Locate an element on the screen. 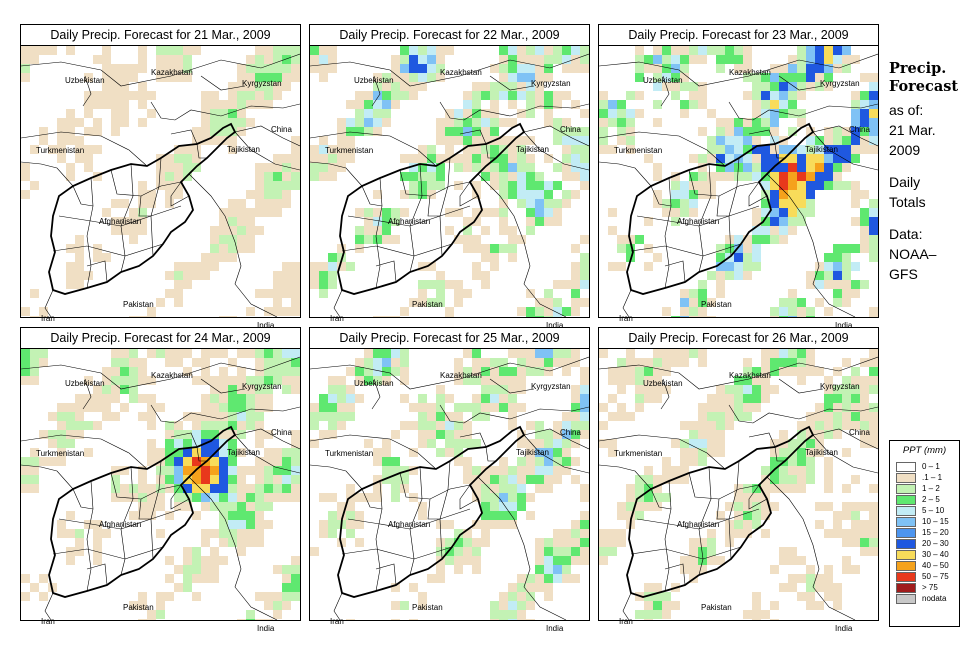 This screenshot has width=975, height=646. afghanistan-border is located at coordinates (431, 208).